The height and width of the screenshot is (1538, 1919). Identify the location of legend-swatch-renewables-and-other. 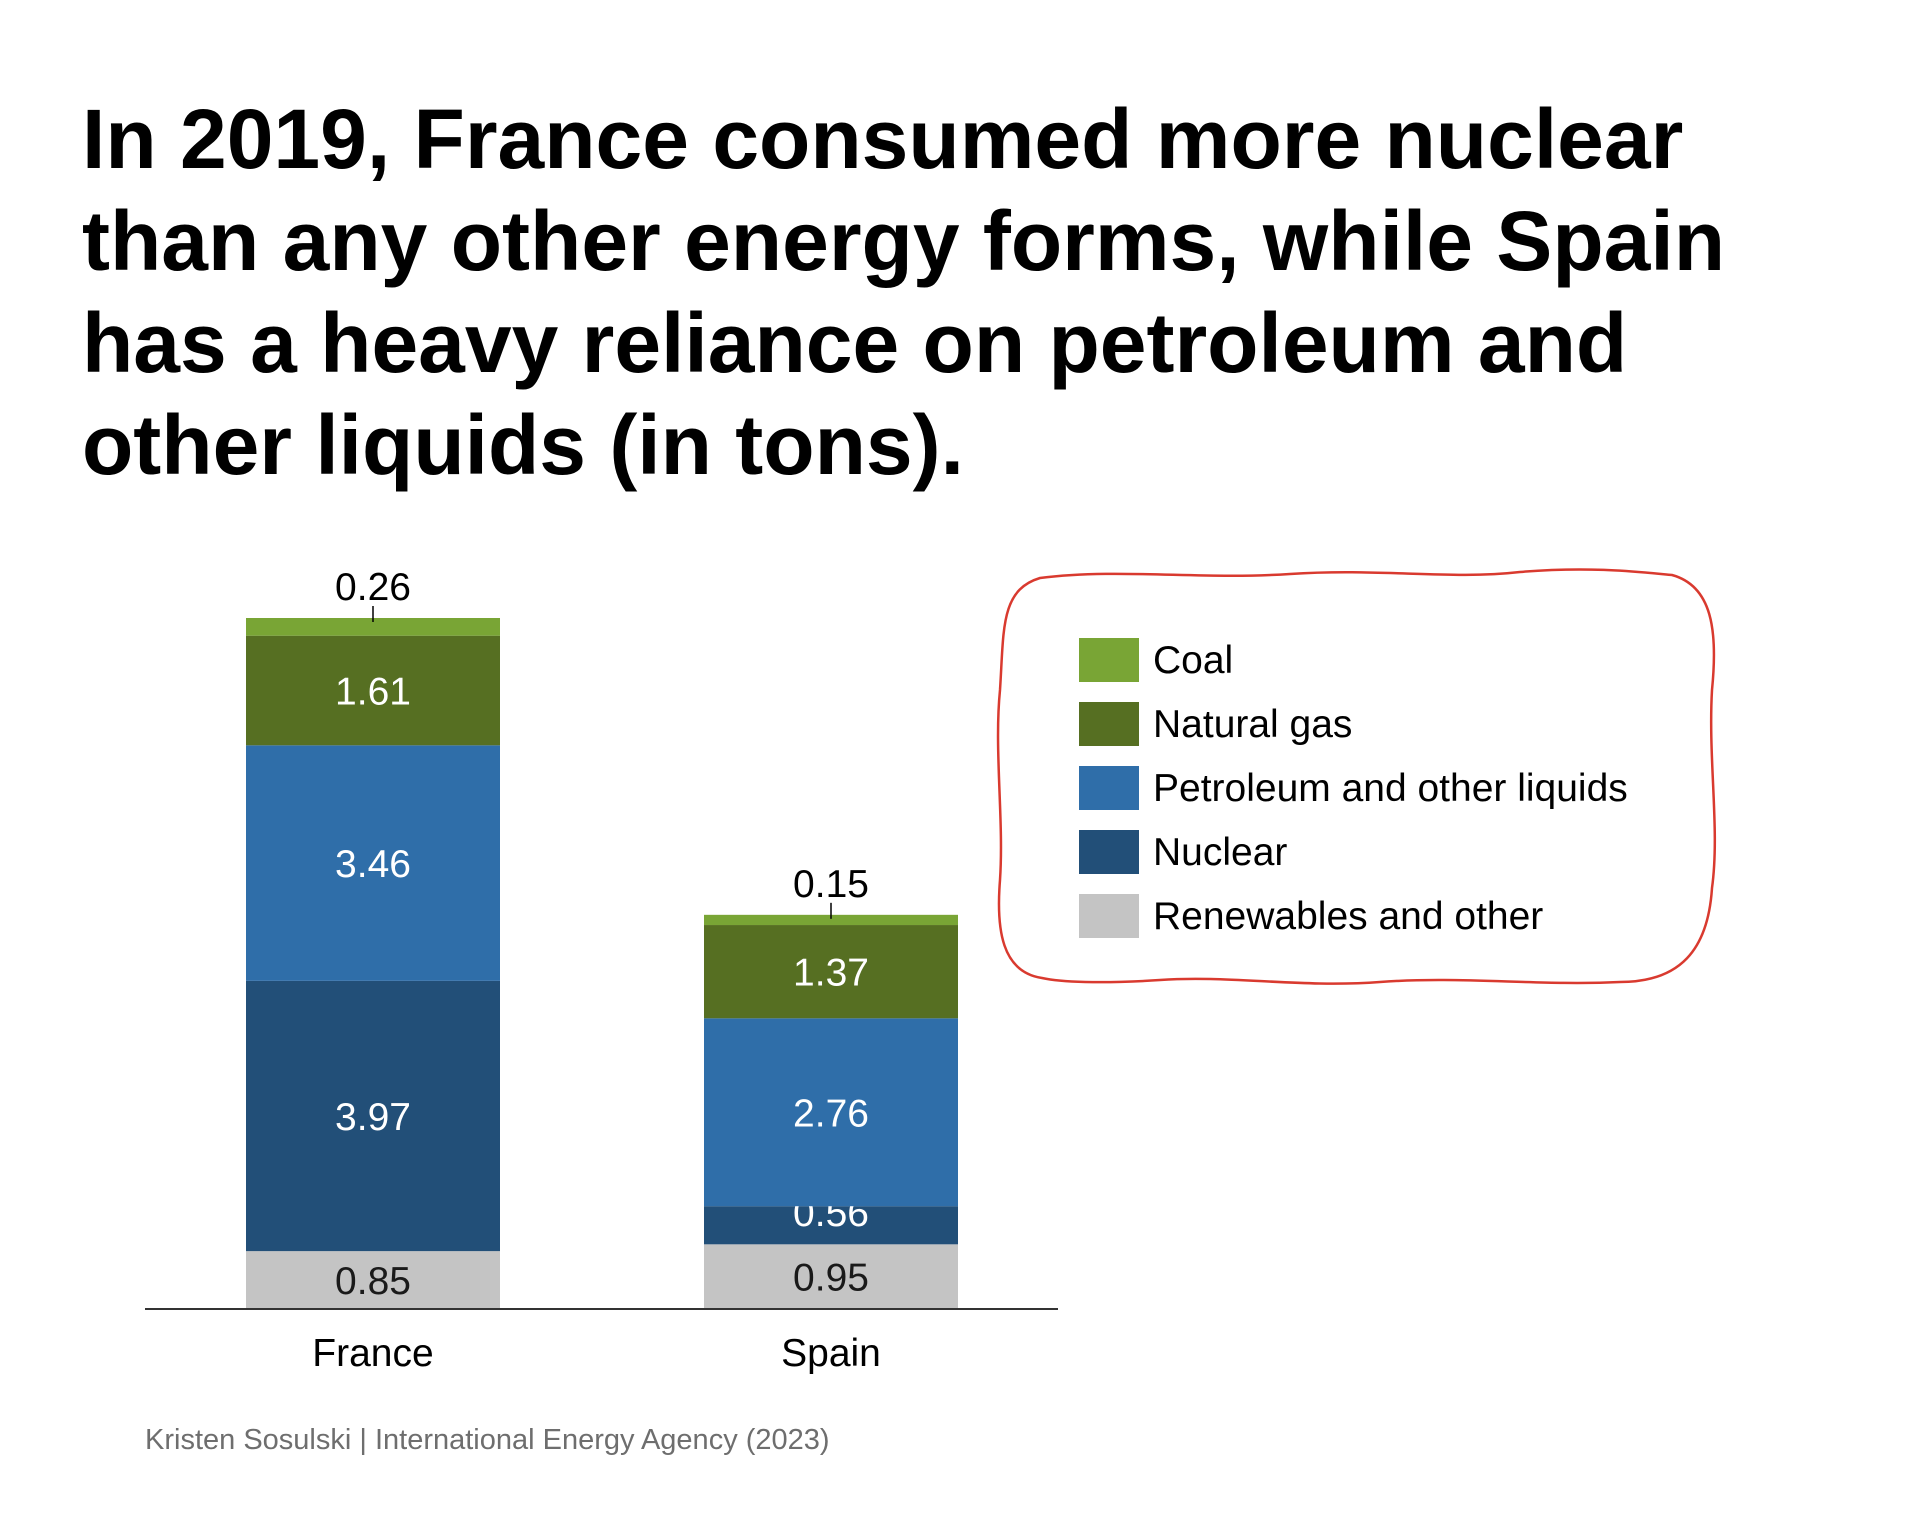
(1109, 916).